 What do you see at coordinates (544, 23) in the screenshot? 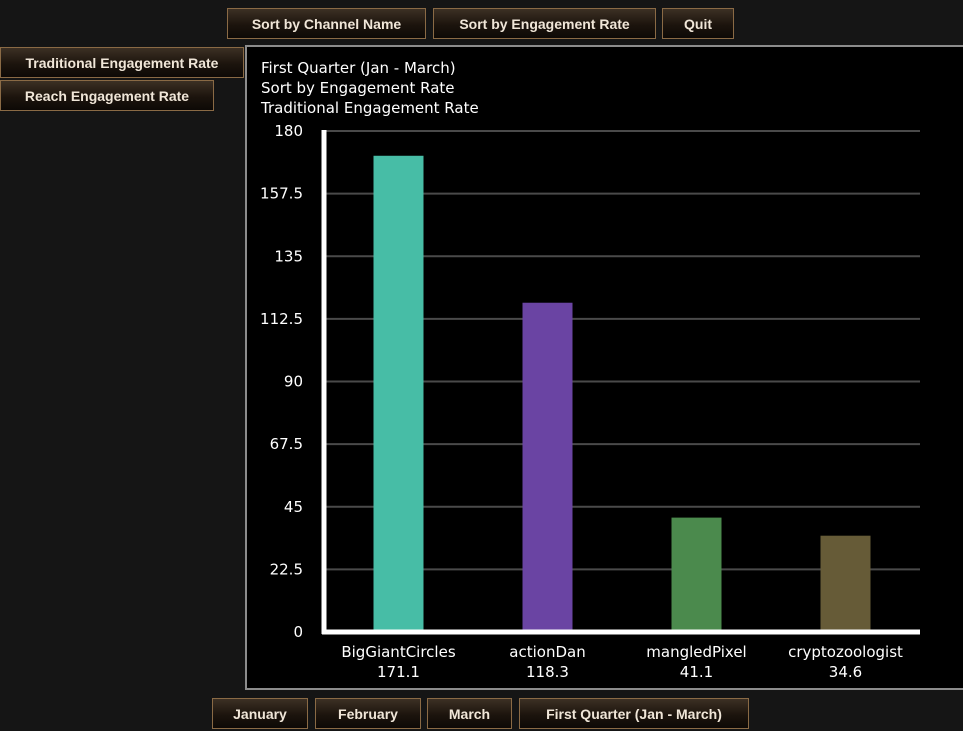
I see `sort-by-engagement-rate-button: Sort by Engagement Rate` at bounding box center [544, 23].